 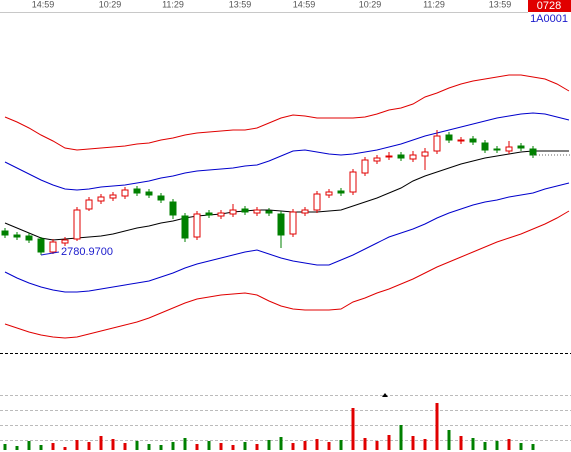 I want to click on low-label: 2780.9700, so click(x=87, y=252).